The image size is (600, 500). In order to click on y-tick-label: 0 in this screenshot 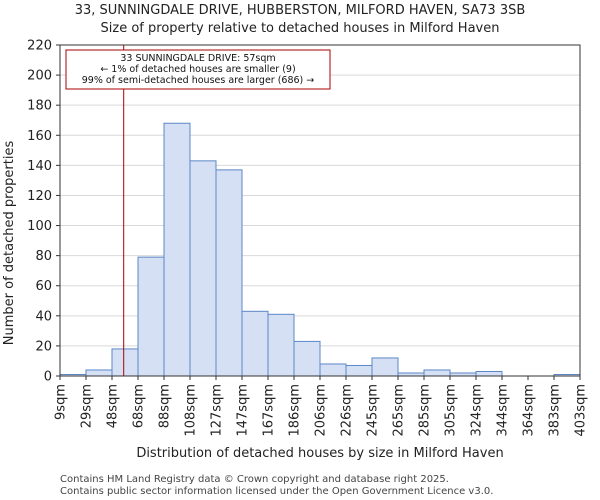, I will do `click(48, 377)`.